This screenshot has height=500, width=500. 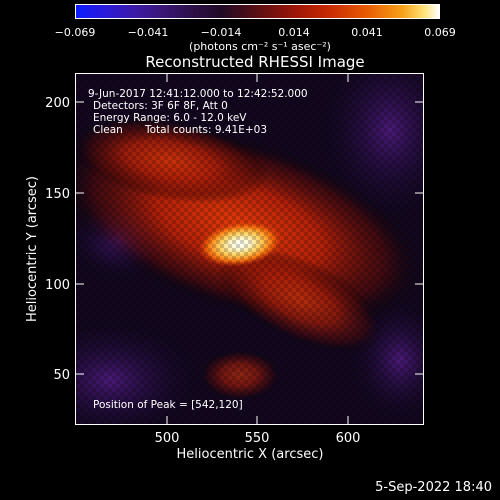 I want to click on x-tick-label: 500, so click(x=167, y=438).